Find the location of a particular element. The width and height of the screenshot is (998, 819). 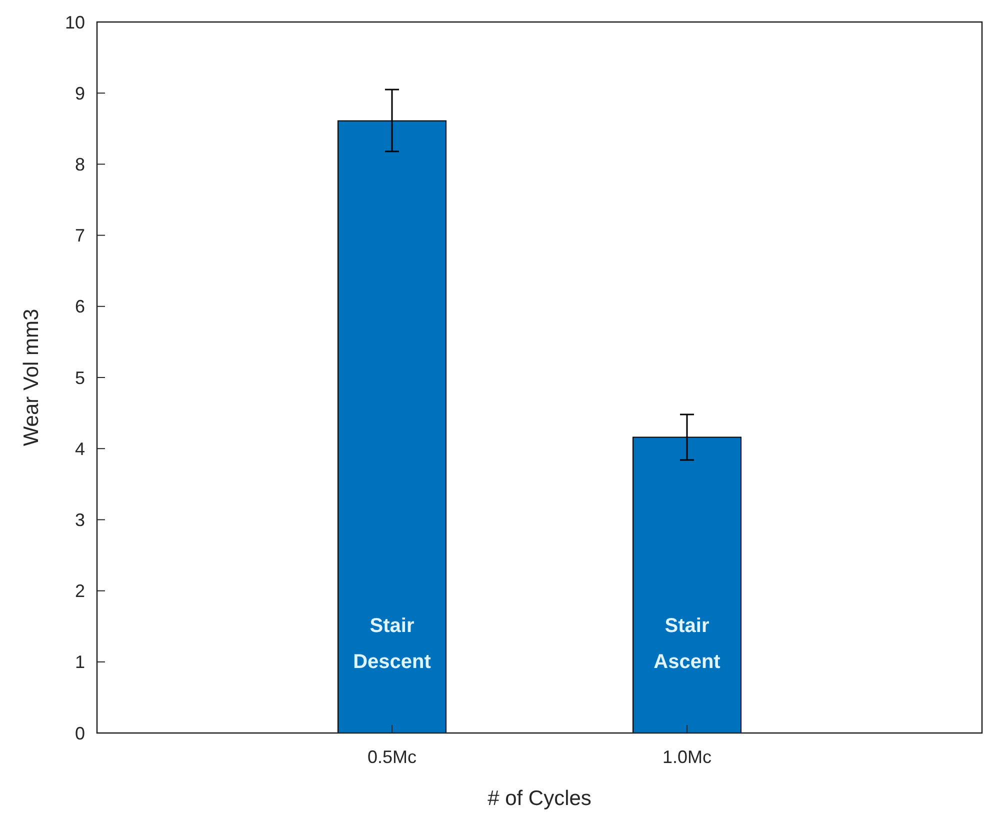

y-axis-title: Wear Vol mm3 is located at coordinates (31, 377).